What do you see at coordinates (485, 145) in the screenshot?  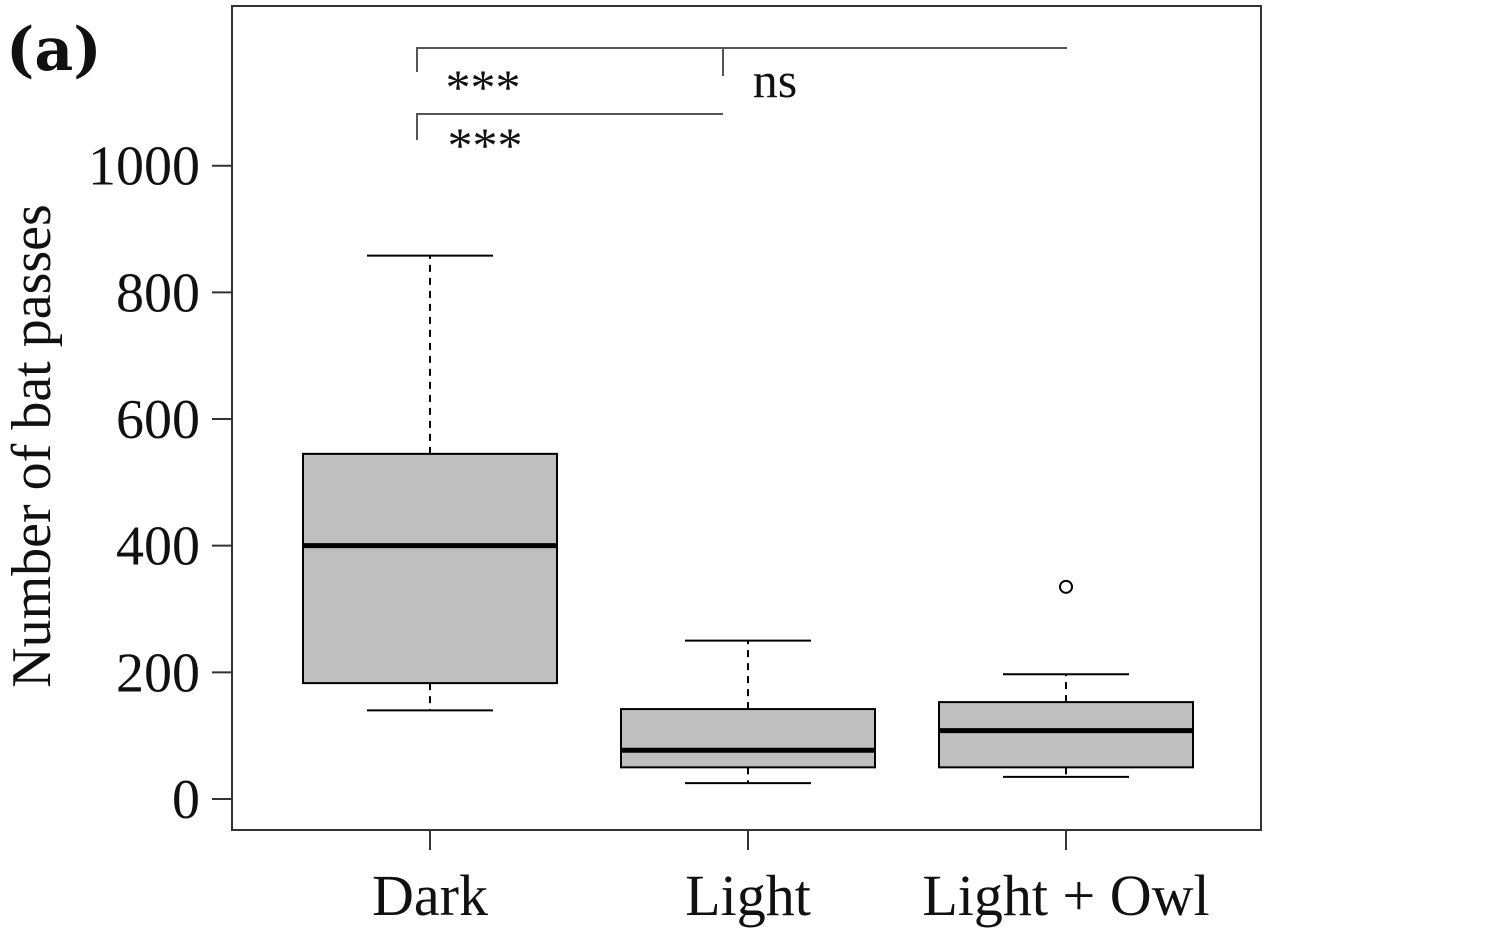 I see `sig-label-dark-light: ***` at bounding box center [485, 145].